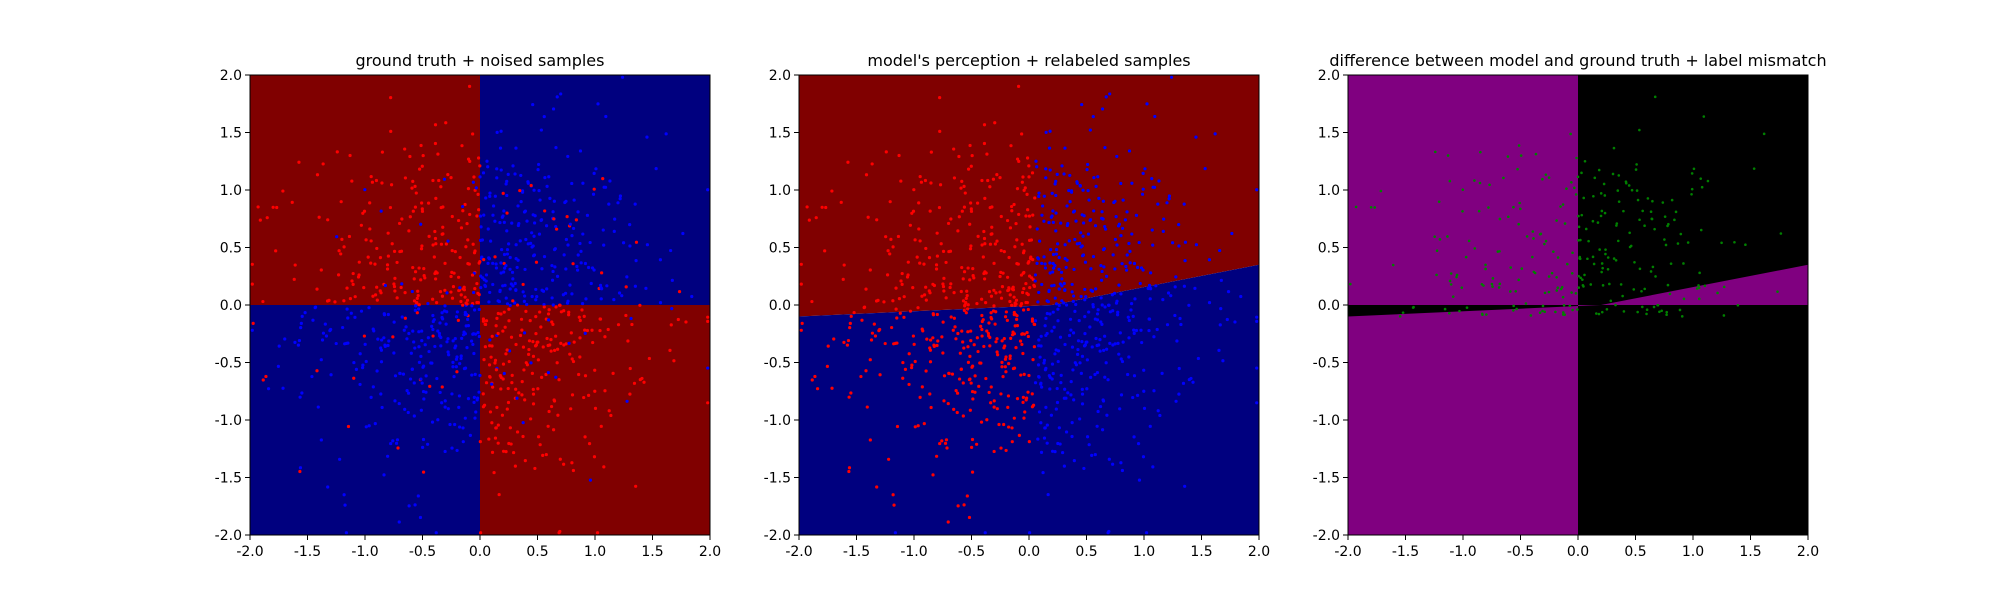 Image resolution: width=2000 pixels, height=600 pixels. Describe the element at coordinates (231, 306) in the screenshot. I see `y-tick-label: 0.0` at that location.